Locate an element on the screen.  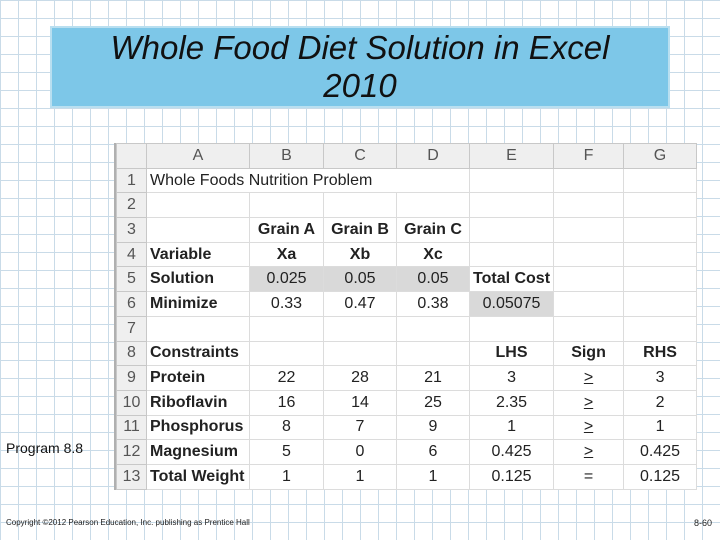
column-header-g: G is located at coordinates (660, 156).